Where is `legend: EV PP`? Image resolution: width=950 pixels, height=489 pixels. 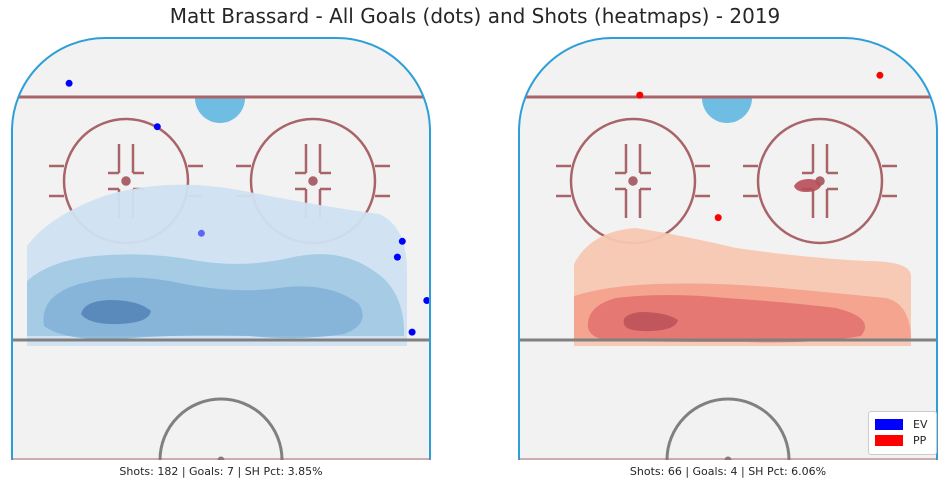 legend: EV PP is located at coordinates (902, 433).